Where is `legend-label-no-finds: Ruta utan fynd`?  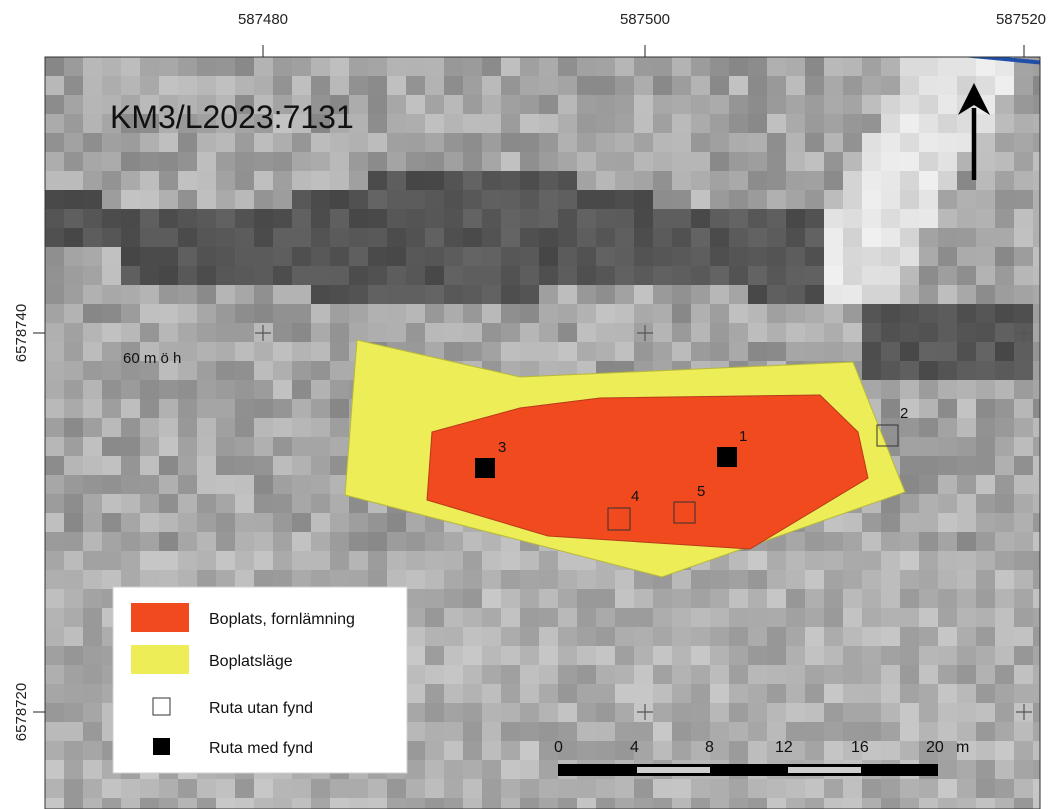
legend-label-no-finds: Ruta utan fynd is located at coordinates (261, 708).